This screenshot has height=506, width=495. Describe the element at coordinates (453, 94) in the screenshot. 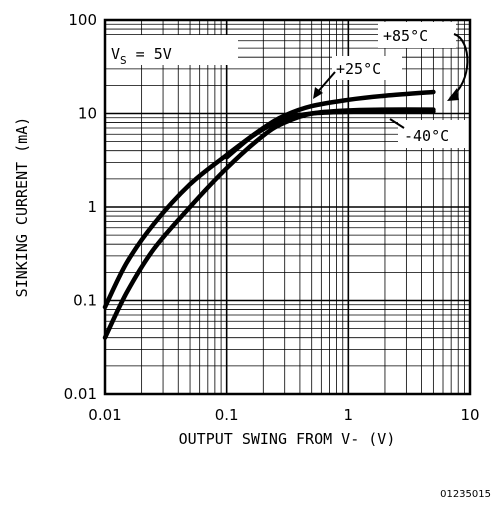

I see `leader-85-arrow` at that location.